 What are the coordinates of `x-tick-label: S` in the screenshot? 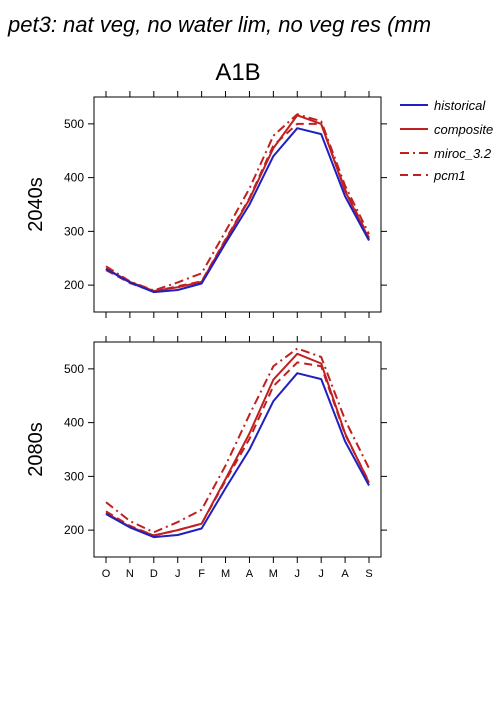 It's located at (368, 574).